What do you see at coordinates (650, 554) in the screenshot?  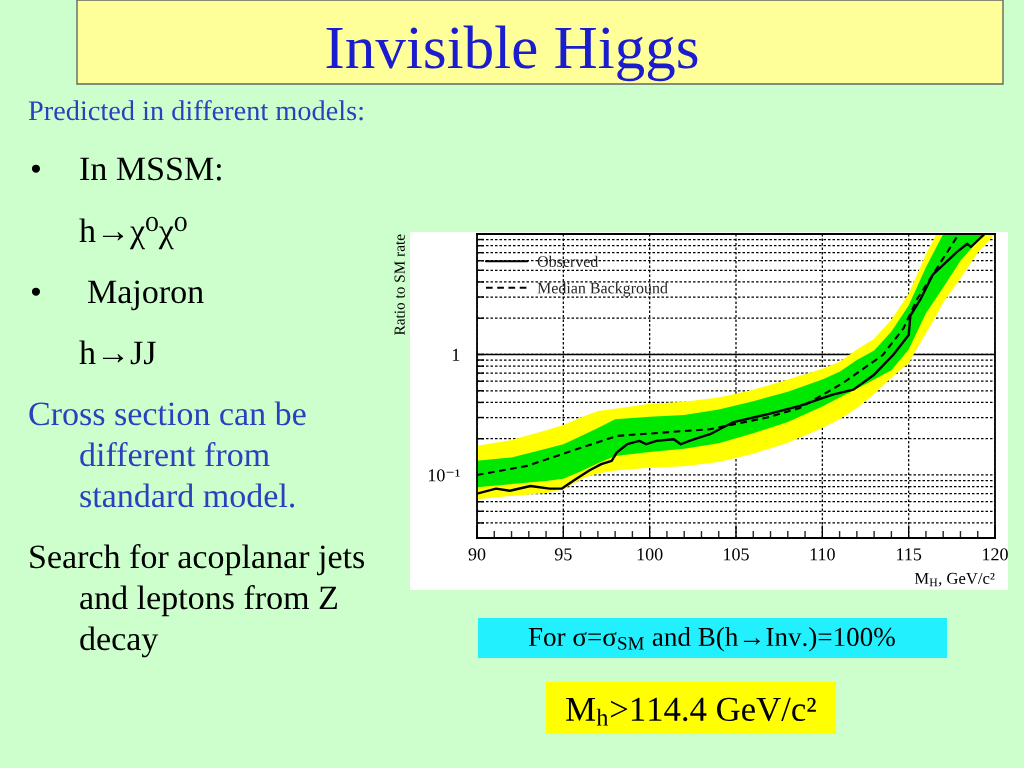 I see `x-tick-label: 100` at bounding box center [650, 554].